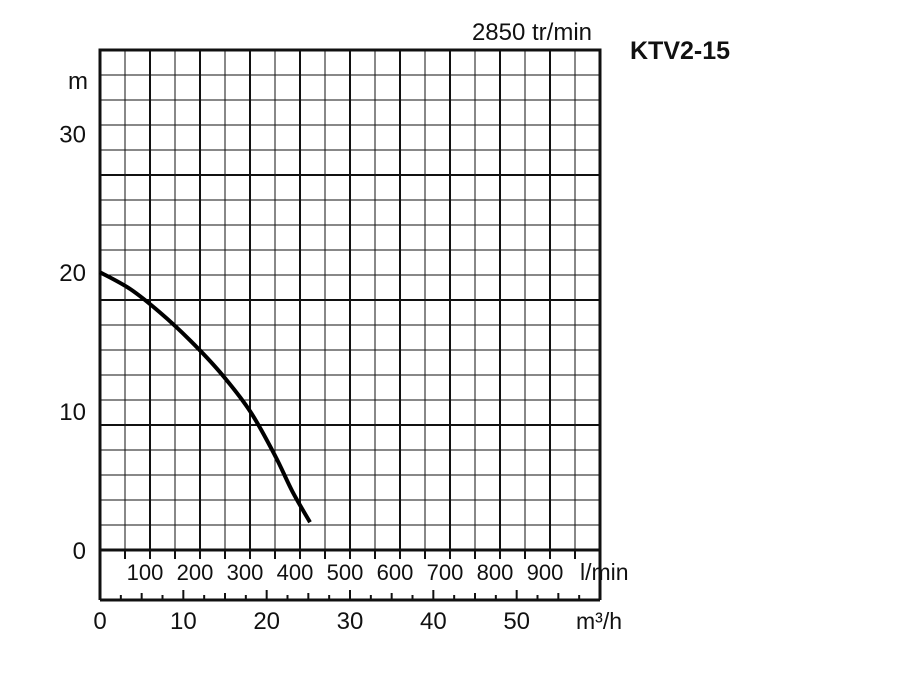 The image size is (900, 700). Describe the element at coordinates (79, 551) in the screenshot. I see `y-tick-label: 0` at that location.